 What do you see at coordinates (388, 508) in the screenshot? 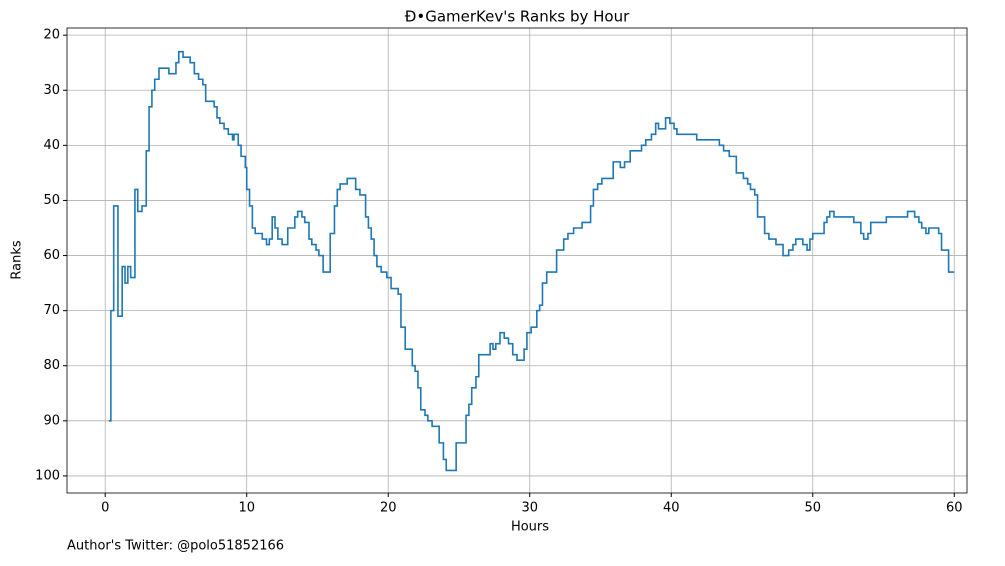
I see `x-tick-label: 20` at bounding box center [388, 508].